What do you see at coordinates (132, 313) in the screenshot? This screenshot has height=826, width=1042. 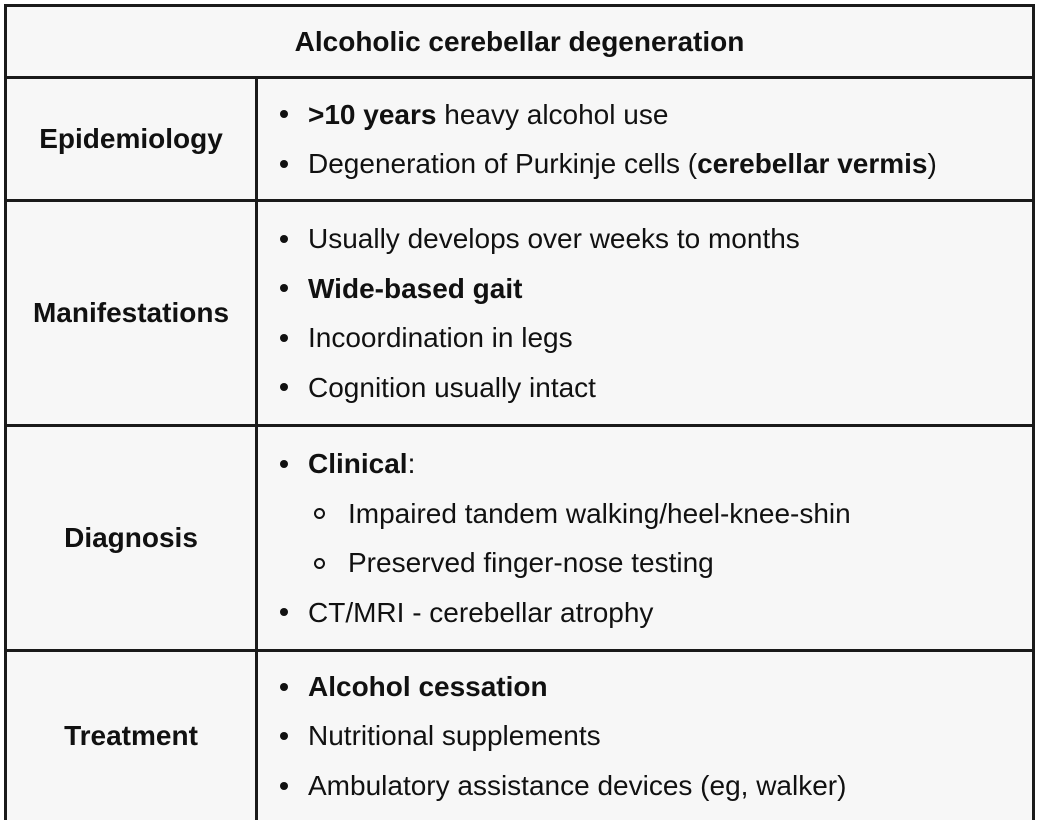 I see `row-label-manifestations: Manifestations` at bounding box center [132, 313].